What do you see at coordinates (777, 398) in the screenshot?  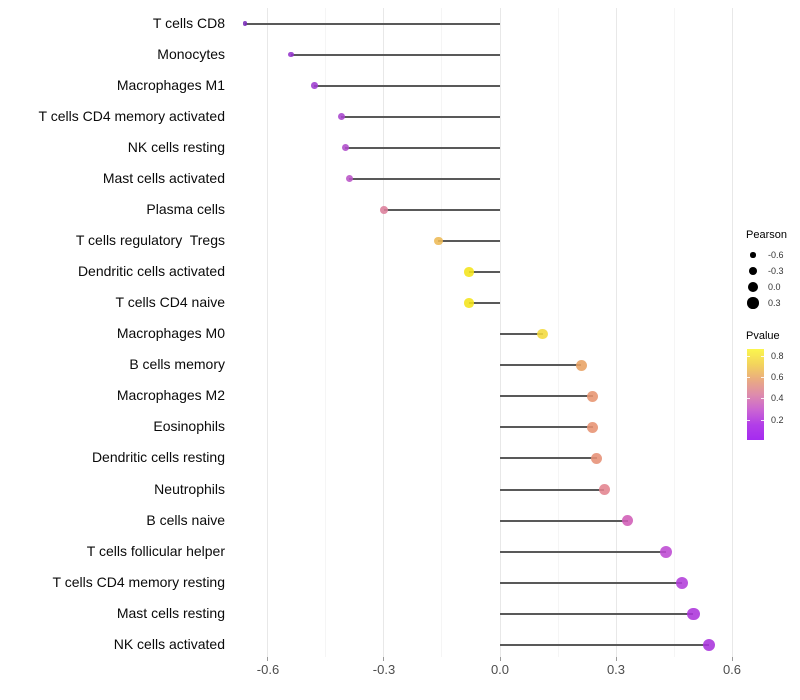 I see `colorbar-label: 0.4` at bounding box center [777, 398].